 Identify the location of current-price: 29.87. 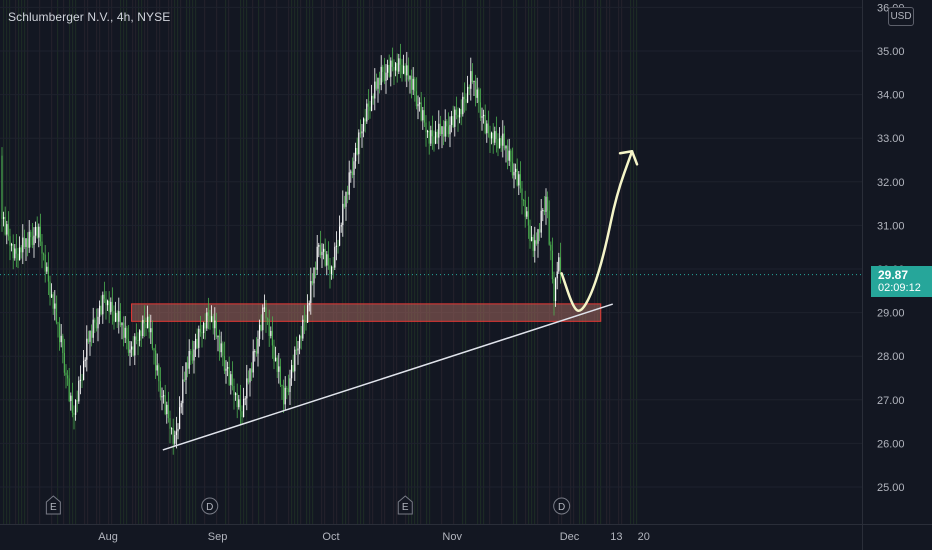
(893, 275).